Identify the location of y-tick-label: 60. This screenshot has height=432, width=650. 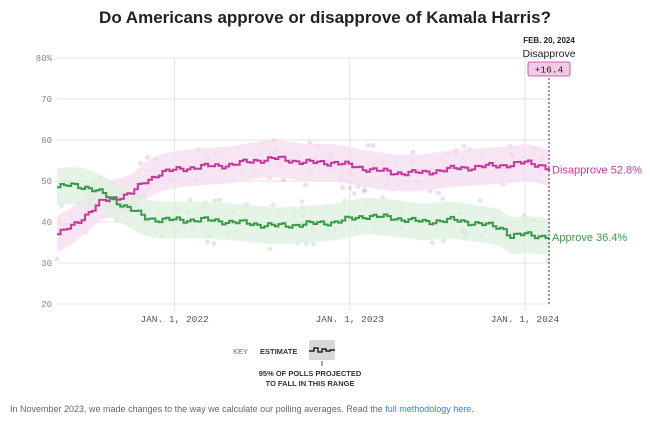
(46, 141).